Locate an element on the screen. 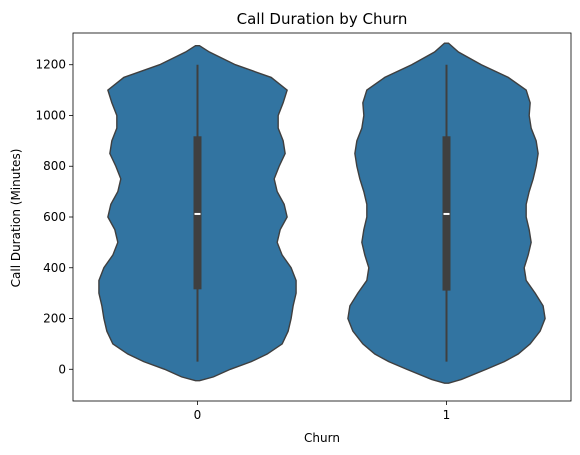 The height and width of the screenshot is (455, 580). y-tick-label: 400 is located at coordinates (54, 268).